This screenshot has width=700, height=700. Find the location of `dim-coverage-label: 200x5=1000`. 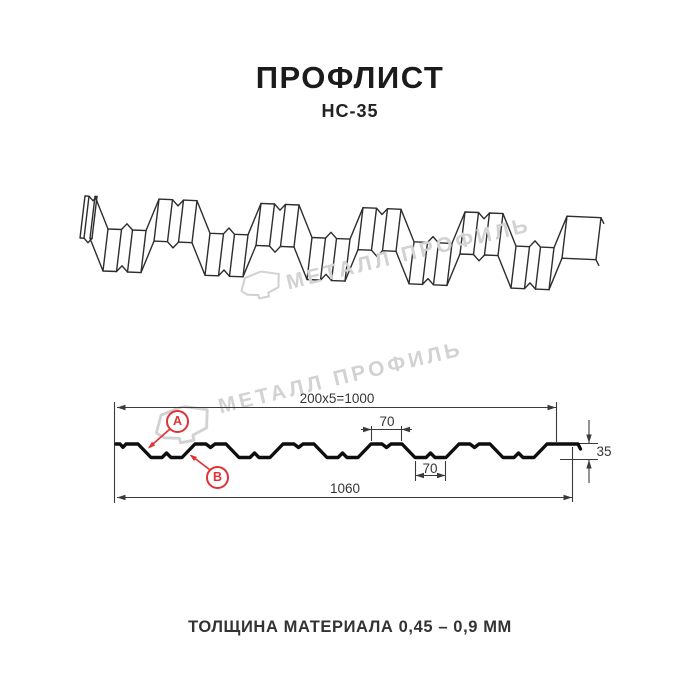

dim-coverage-label: 200x5=1000 is located at coordinates (337, 398).